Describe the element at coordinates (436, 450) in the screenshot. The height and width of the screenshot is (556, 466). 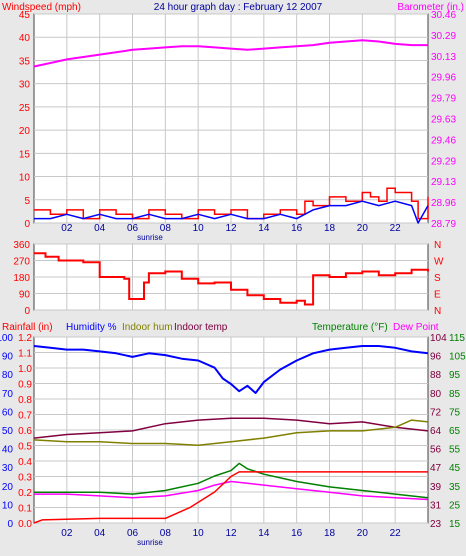
I see `indoor-temp-tick-label: 56` at that location.